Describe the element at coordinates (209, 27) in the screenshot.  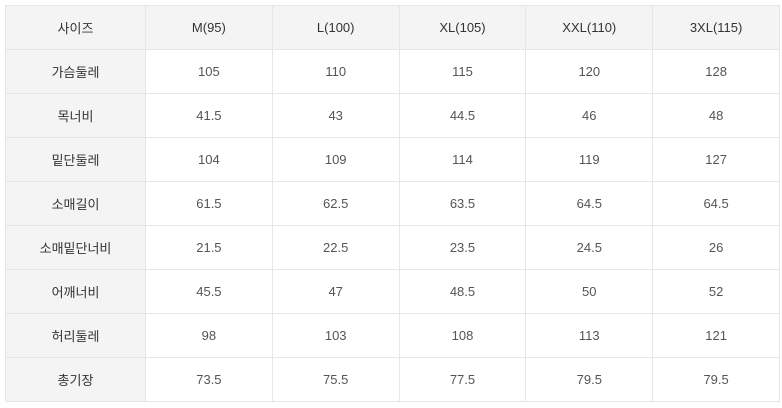
I see `size-header: M(95)` at that location.